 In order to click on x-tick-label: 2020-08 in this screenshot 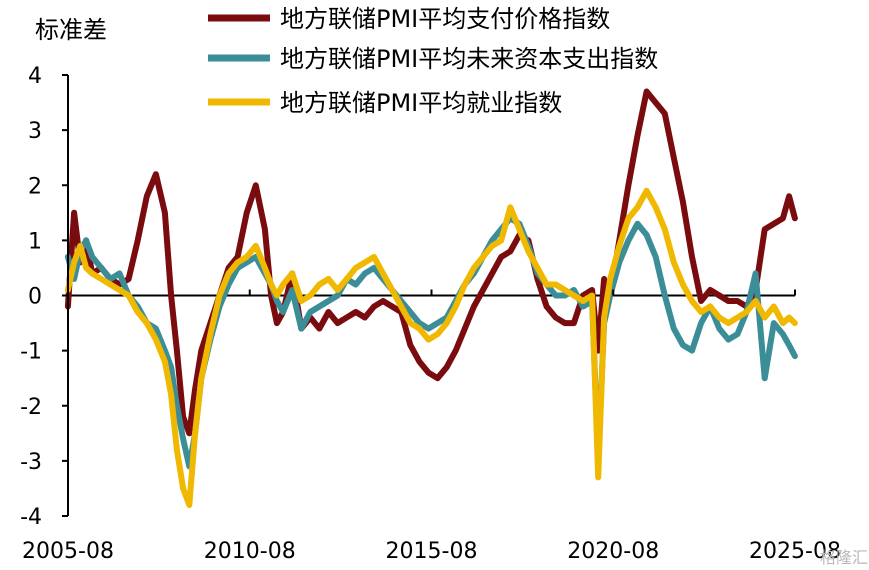, I will do `click(613, 551)`.